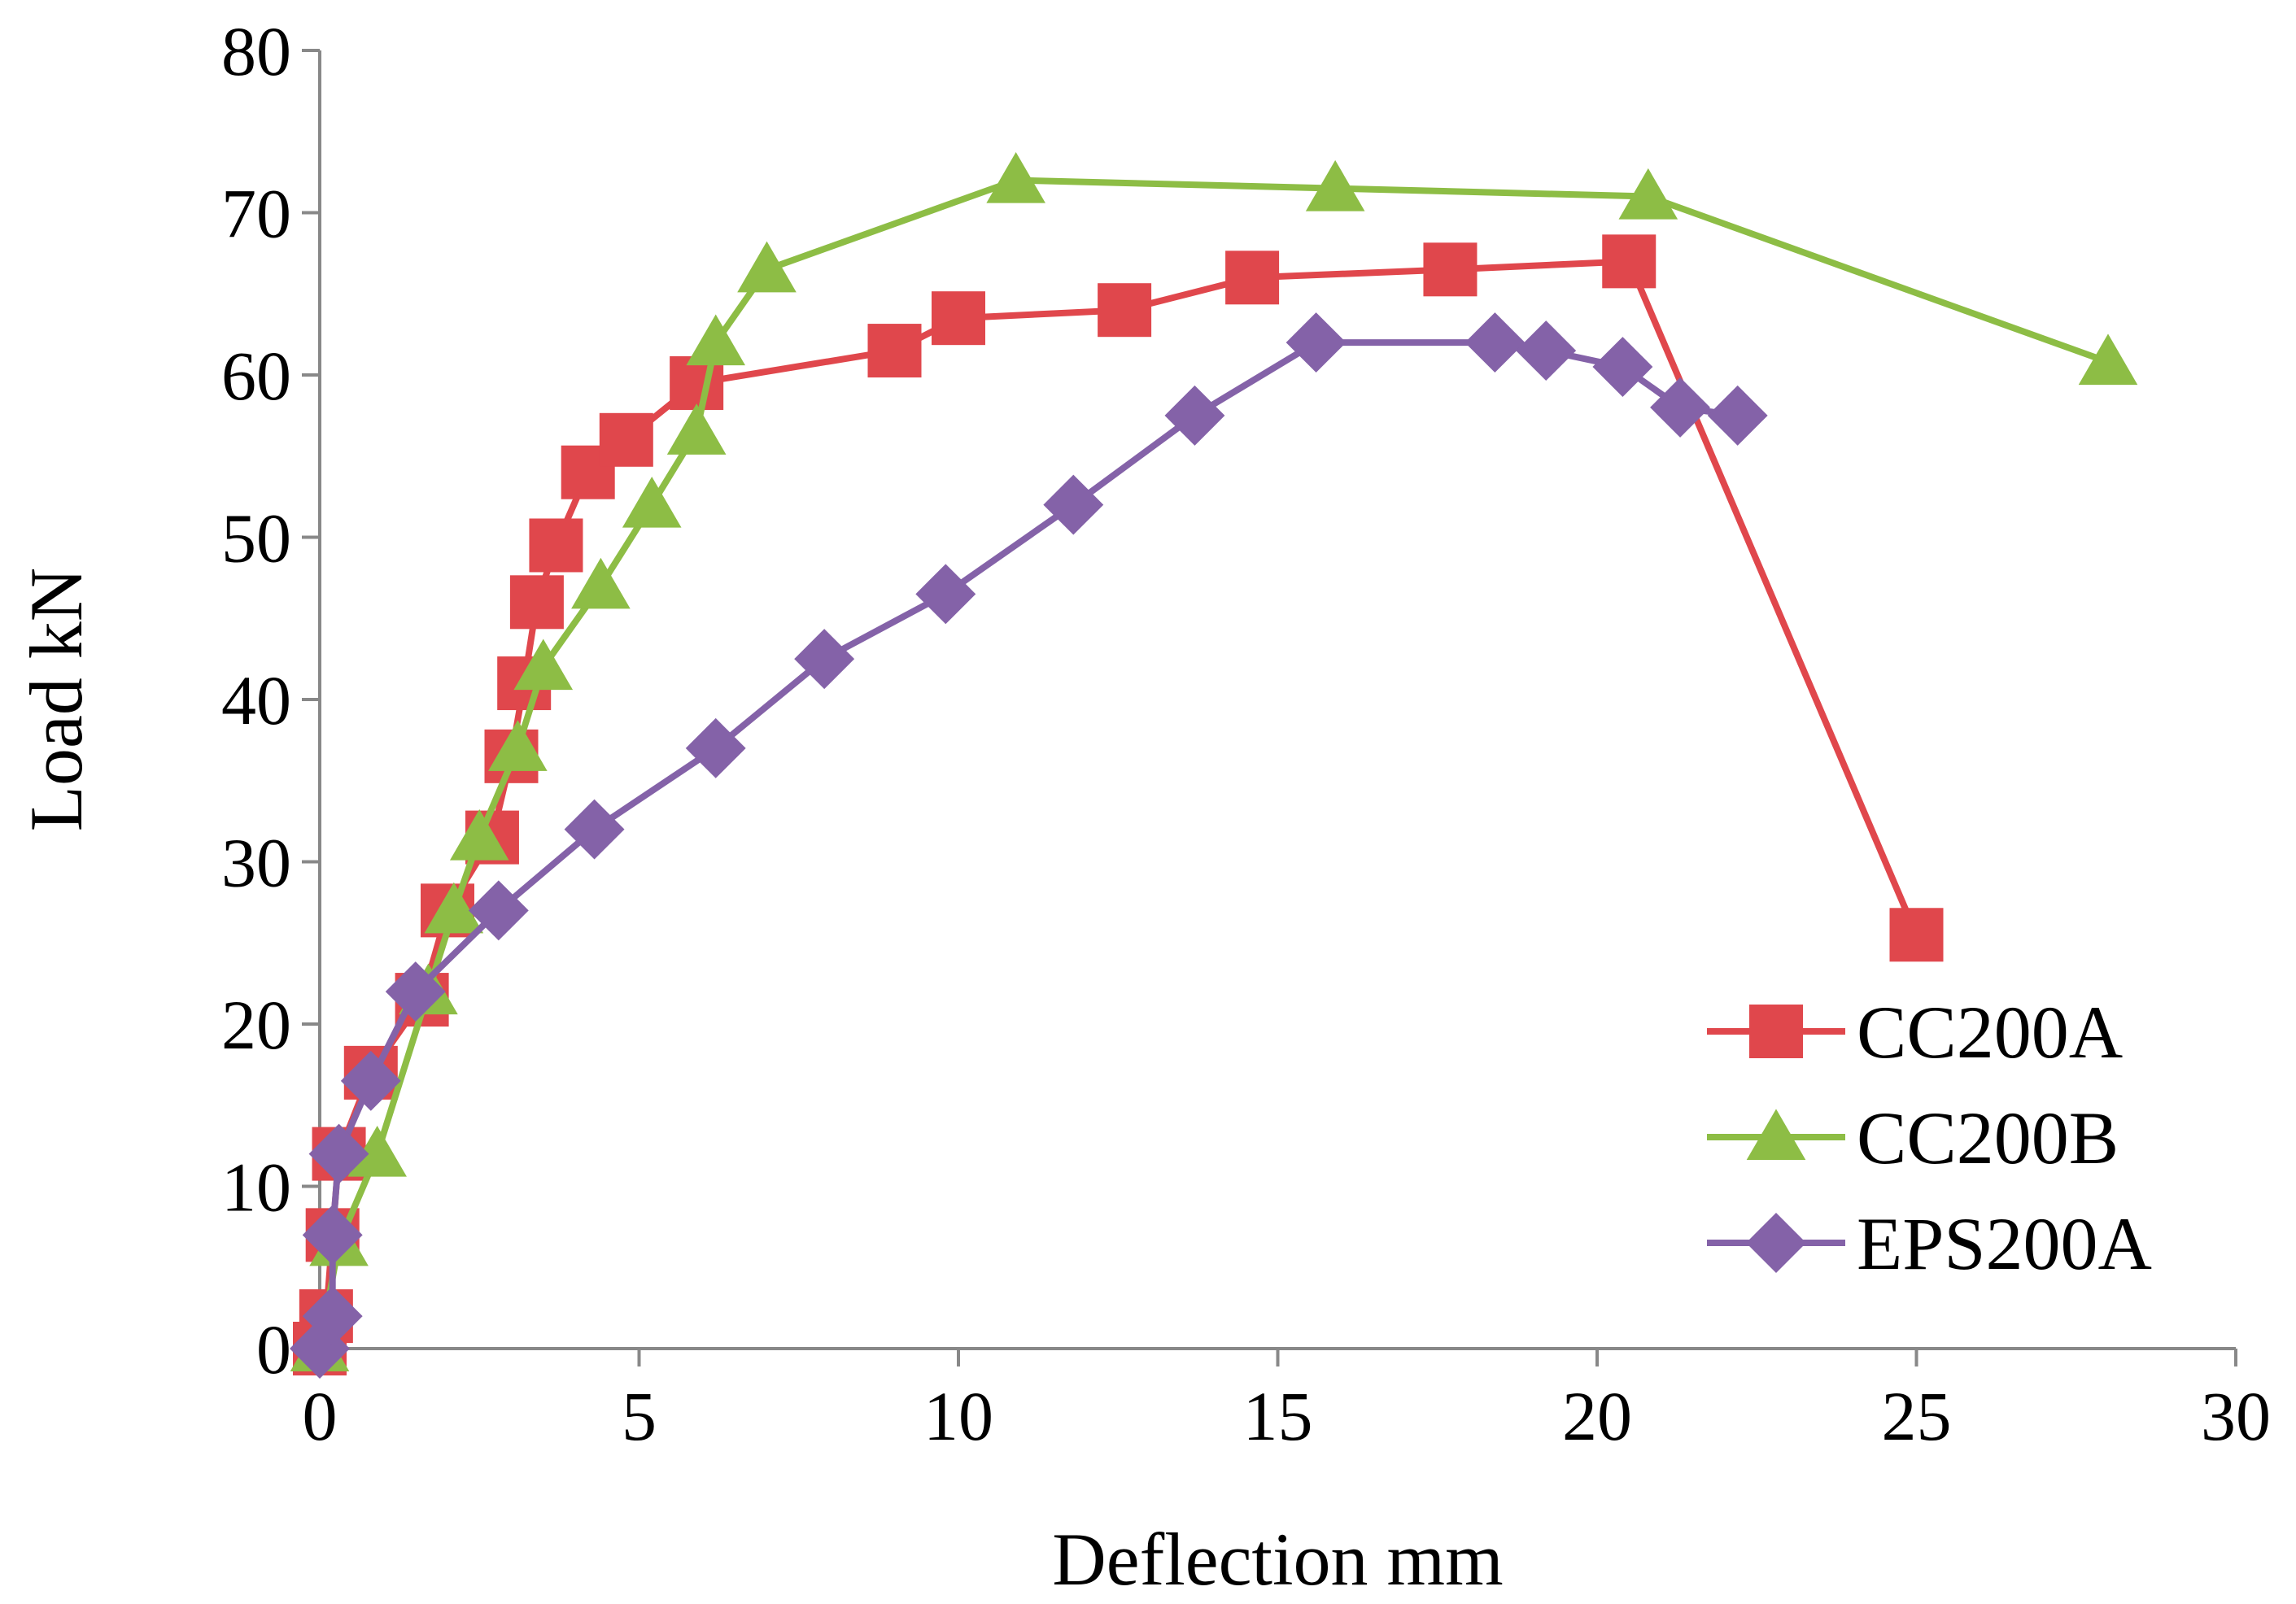  What do you see at coordinates (256, 700) in the screenshot?
I see `y-tick-label: 40` at bounding box center [256, 700].